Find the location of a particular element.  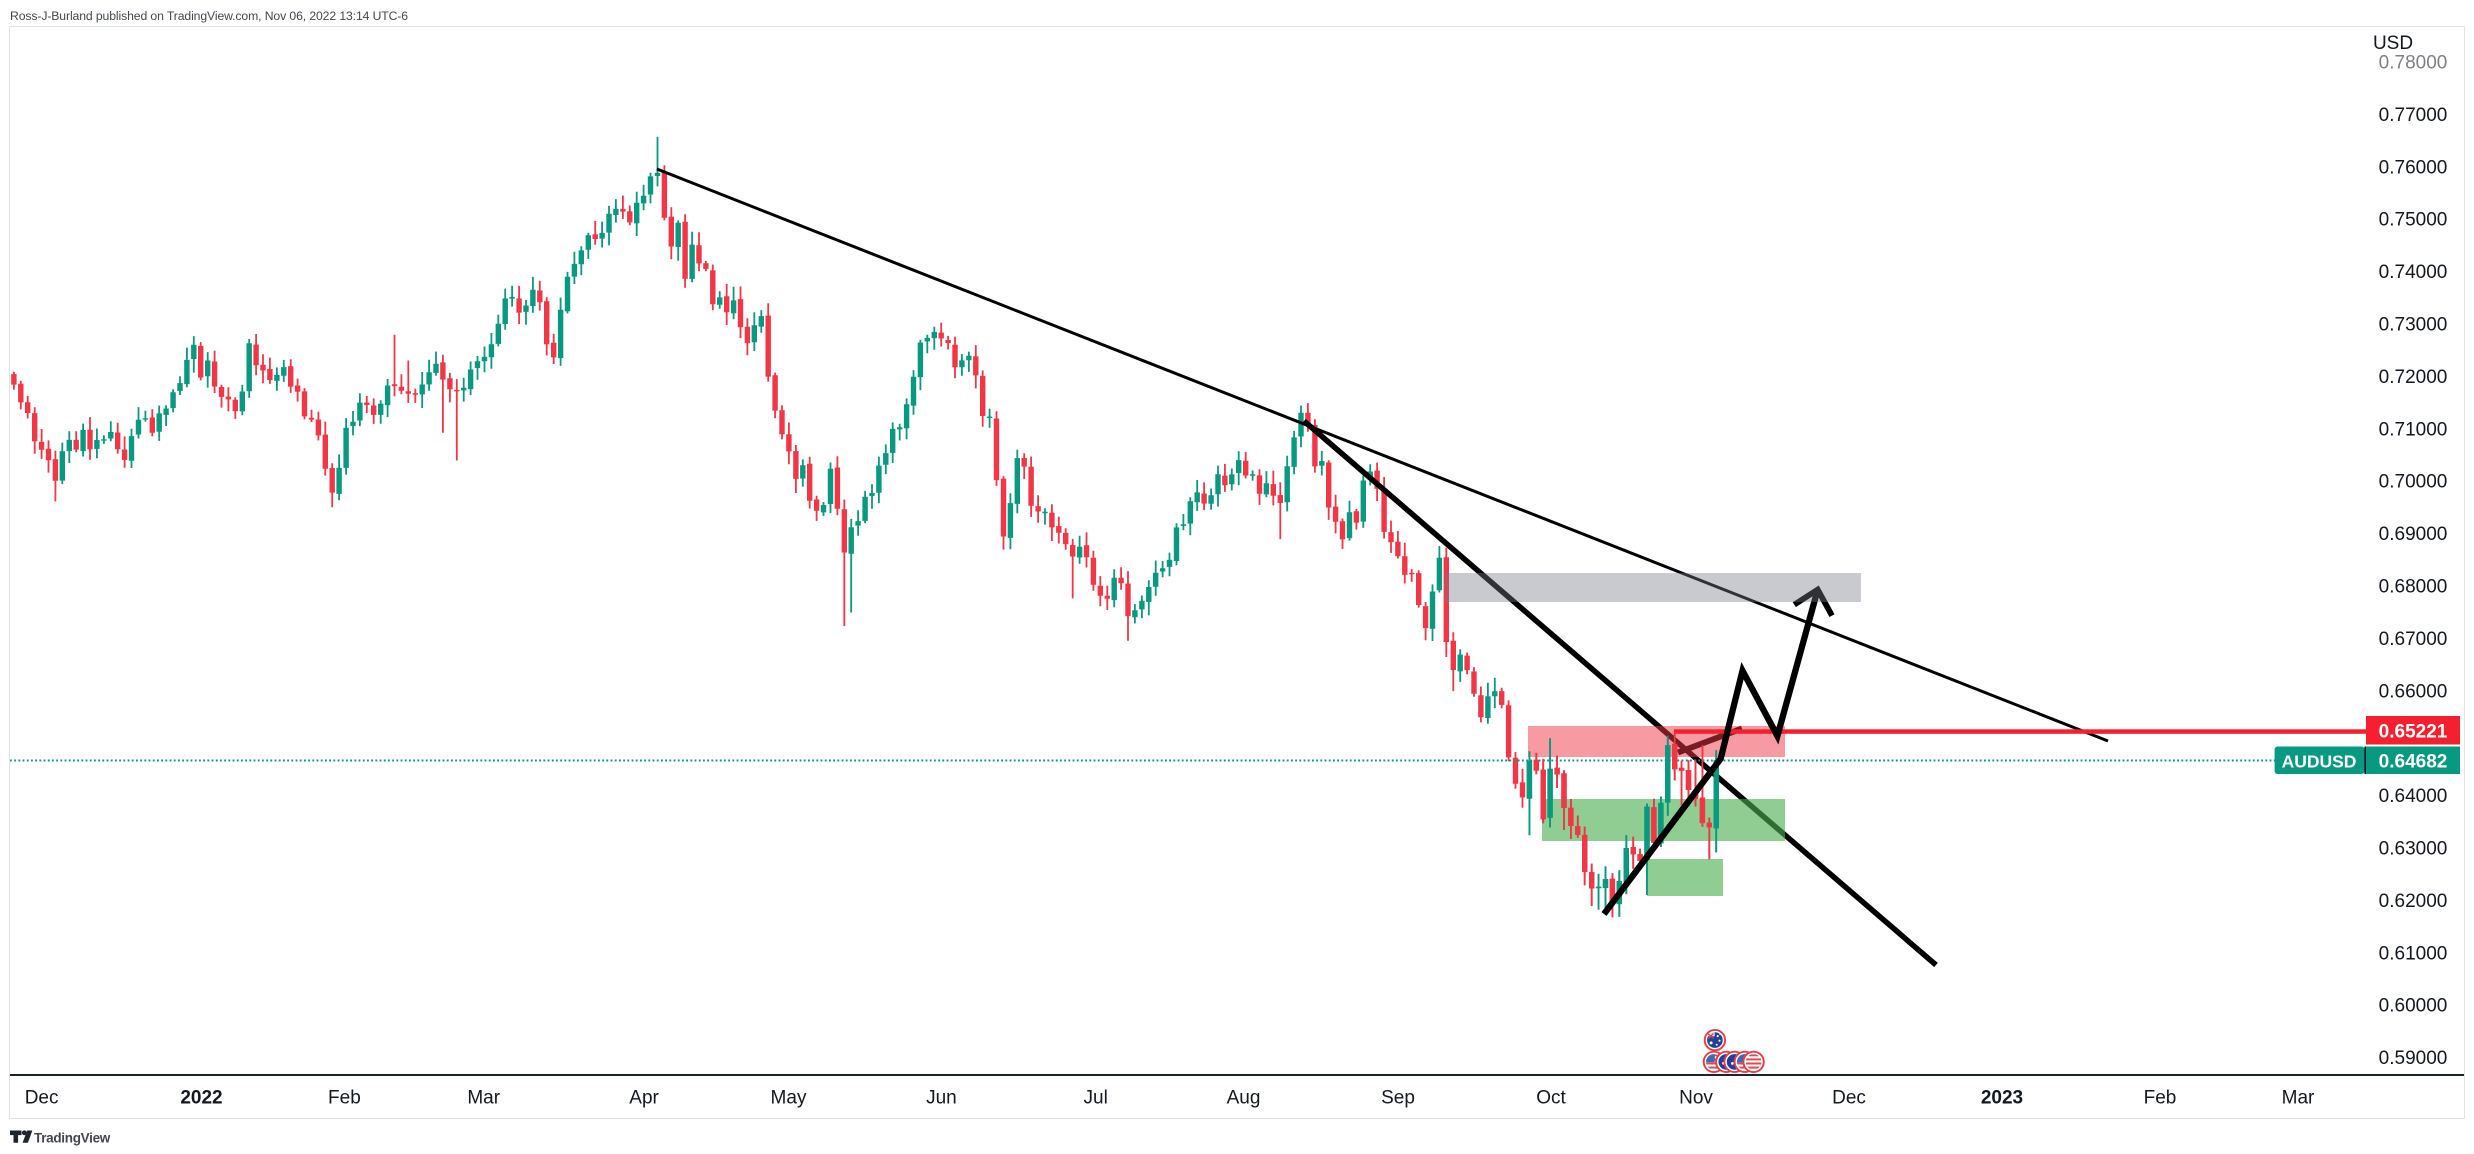

svg-text: 2022 is located at coordinates (201, 1098).